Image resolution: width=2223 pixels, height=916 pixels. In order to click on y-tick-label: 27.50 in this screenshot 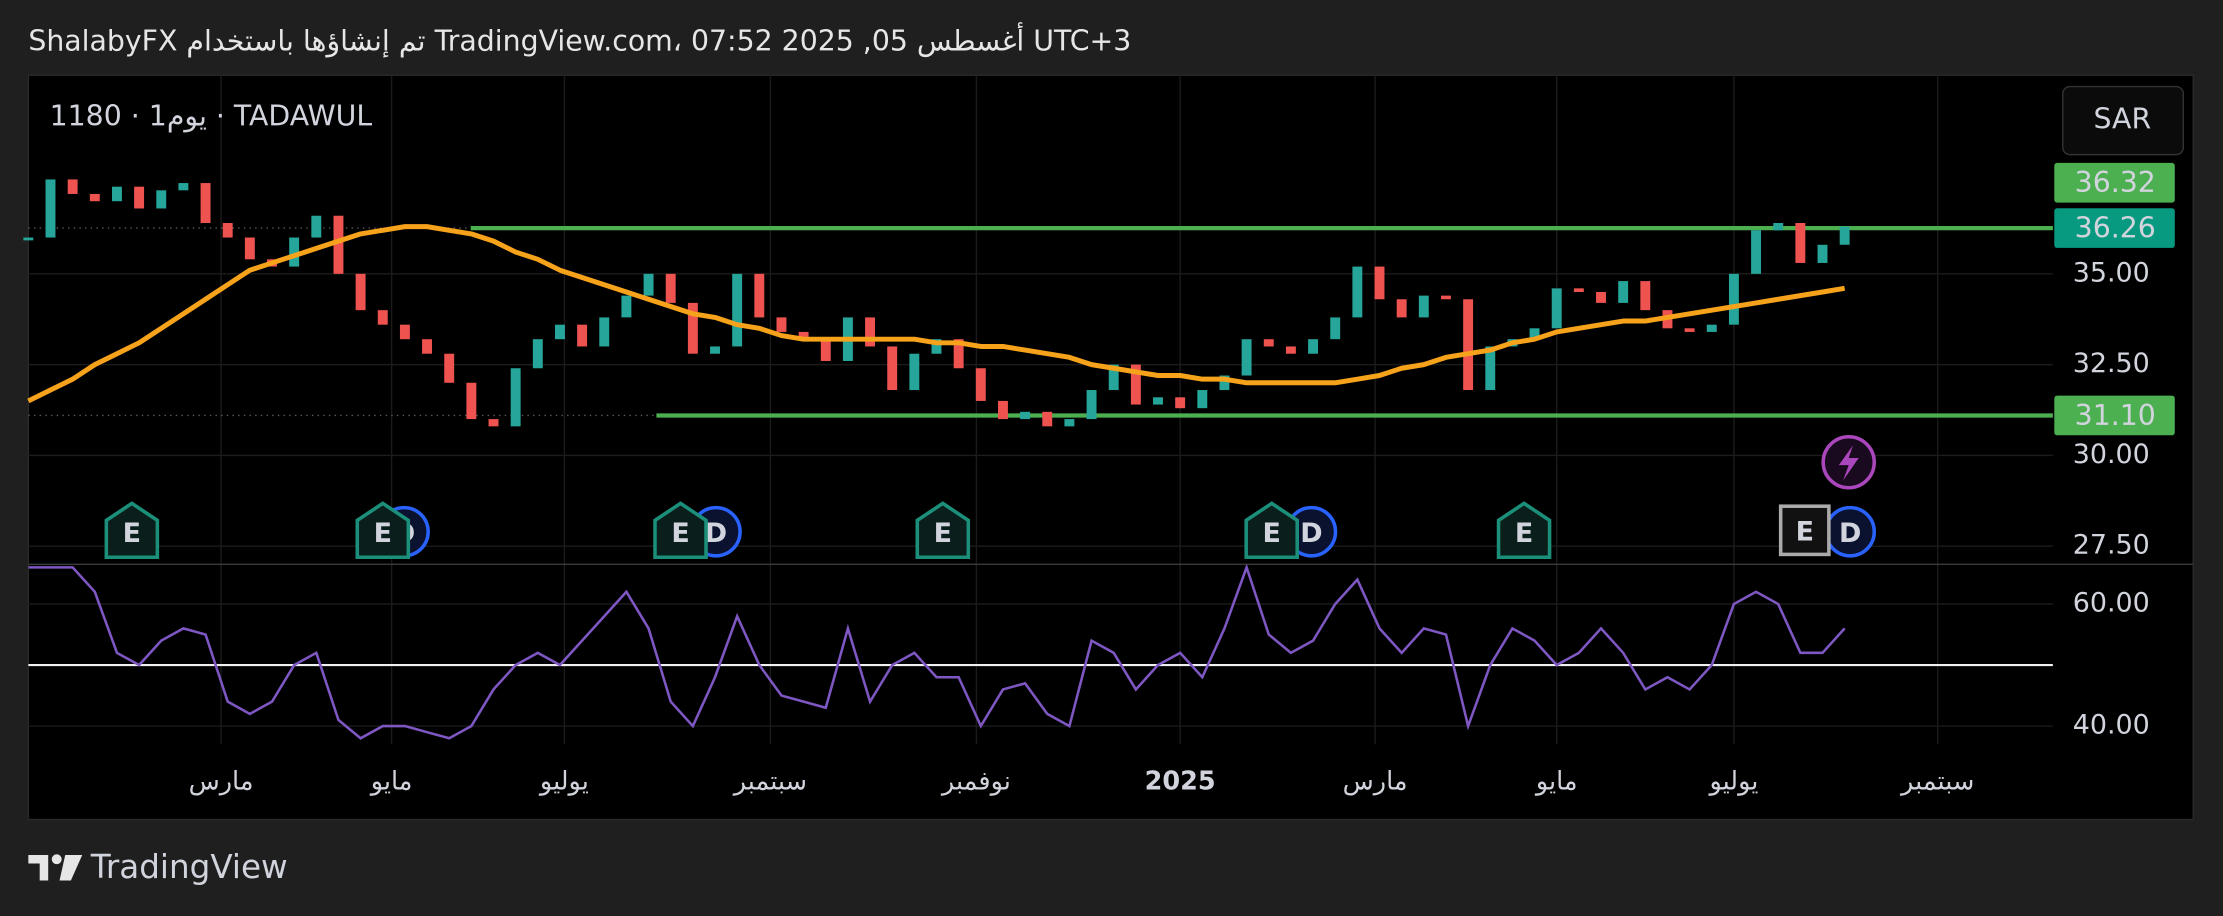, I will do `click(2111, 545)`.